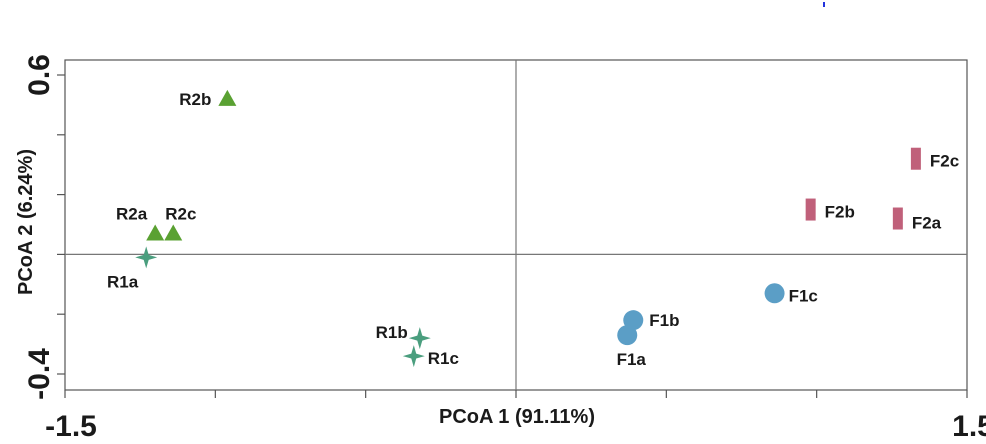 Image resolution: width=986 pixels, height=444 pixels. What do you see at coordinates (71, 426) in the screenshot?
I see `x-tick-label: -1.5` at bounding box center [71, 426].